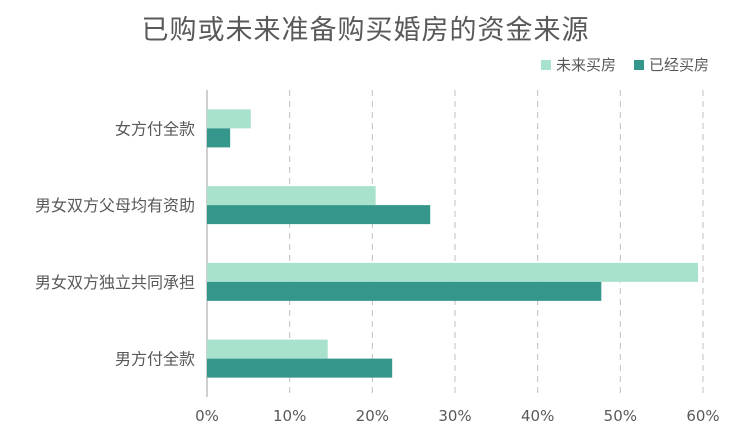 The width and height of the screenshot is (731, 445). What do you see at coordinates (620, 416) in the screenshot?
I see `x-tick-label: 50%` at bounding box center [620, 416].